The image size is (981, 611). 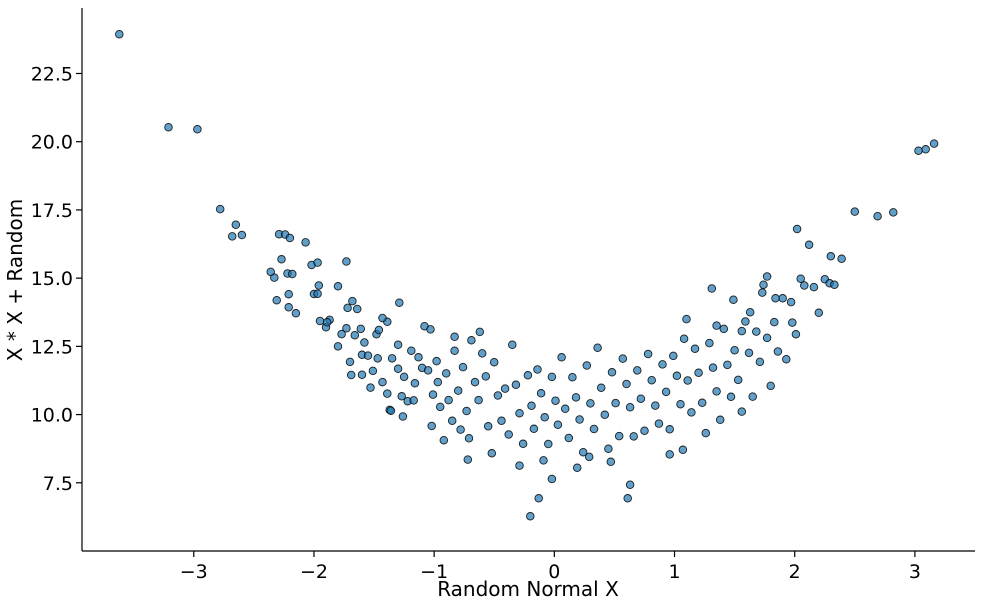 I want to click on y-tick-label: 20.0, so click(x=52, y=143).